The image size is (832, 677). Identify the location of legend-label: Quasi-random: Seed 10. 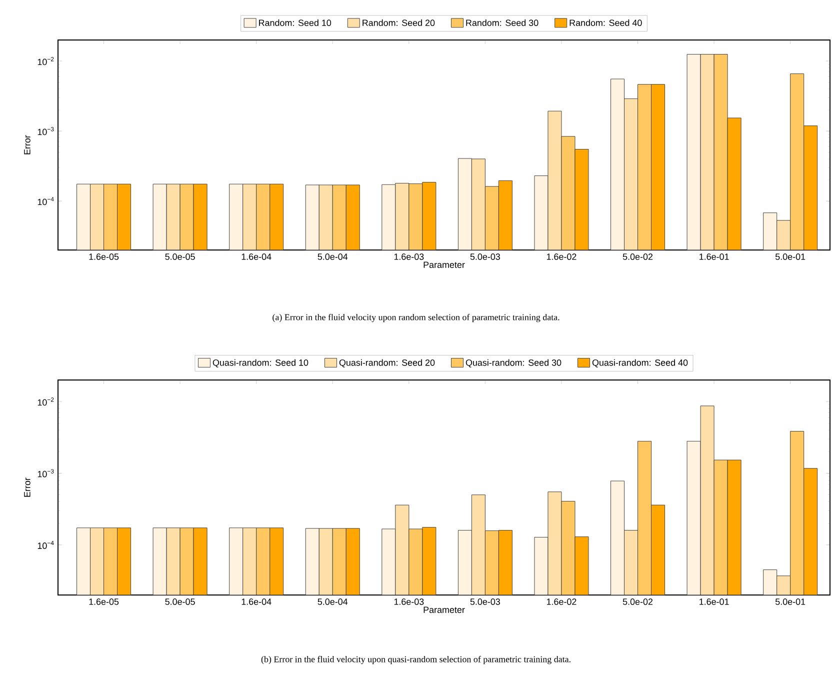
(260, 363).